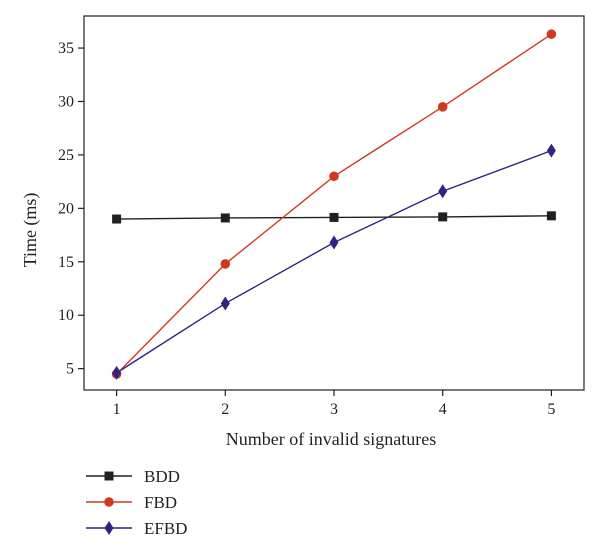 This screenshot has height=560, width=600. Describe the element at coordinates (30, 230) in the screenshot. I see `y-axis-title: Time (ms)` at that location.